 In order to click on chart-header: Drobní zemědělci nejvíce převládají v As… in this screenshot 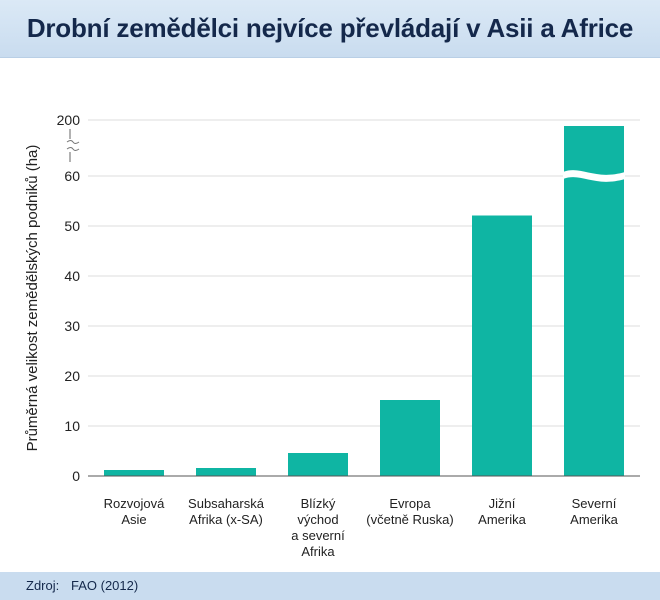, I will do `click(330, 29)`.